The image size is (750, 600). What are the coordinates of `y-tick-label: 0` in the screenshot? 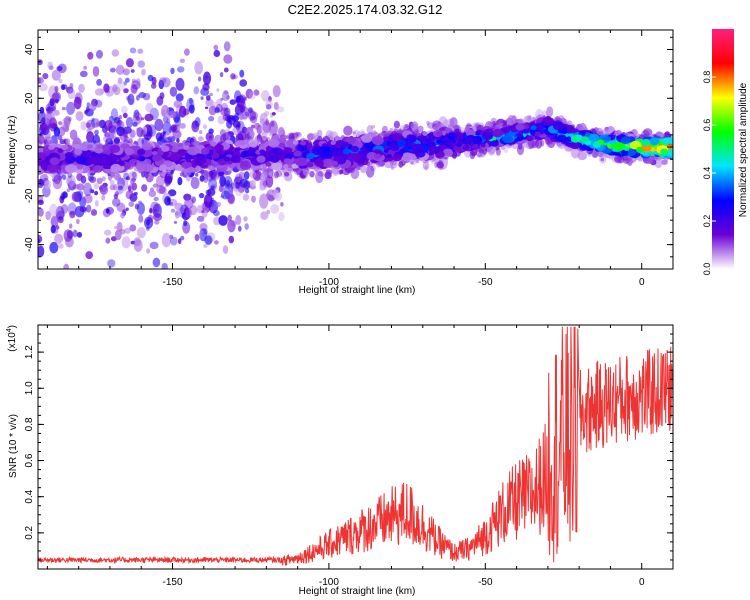 It's located at (29, 147).